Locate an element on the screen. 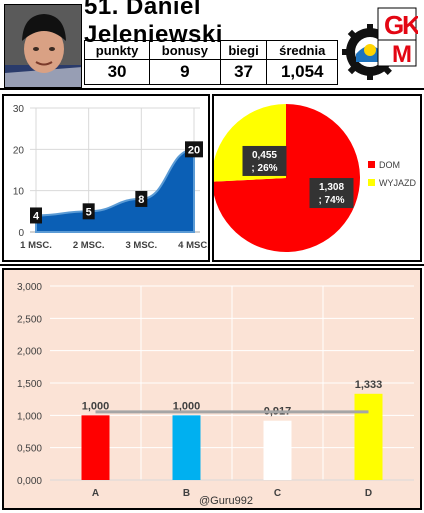 This screenshot has width=424, height=513. bar-b is located at coordinates (186, 447).